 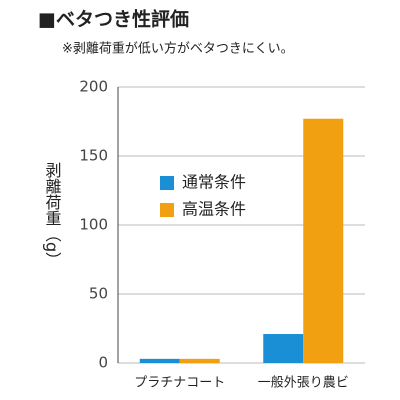 I want to click on chart-subtitle: ※剥離荷重が低い方がベタつきにくい。, so click(x=178, y=49).